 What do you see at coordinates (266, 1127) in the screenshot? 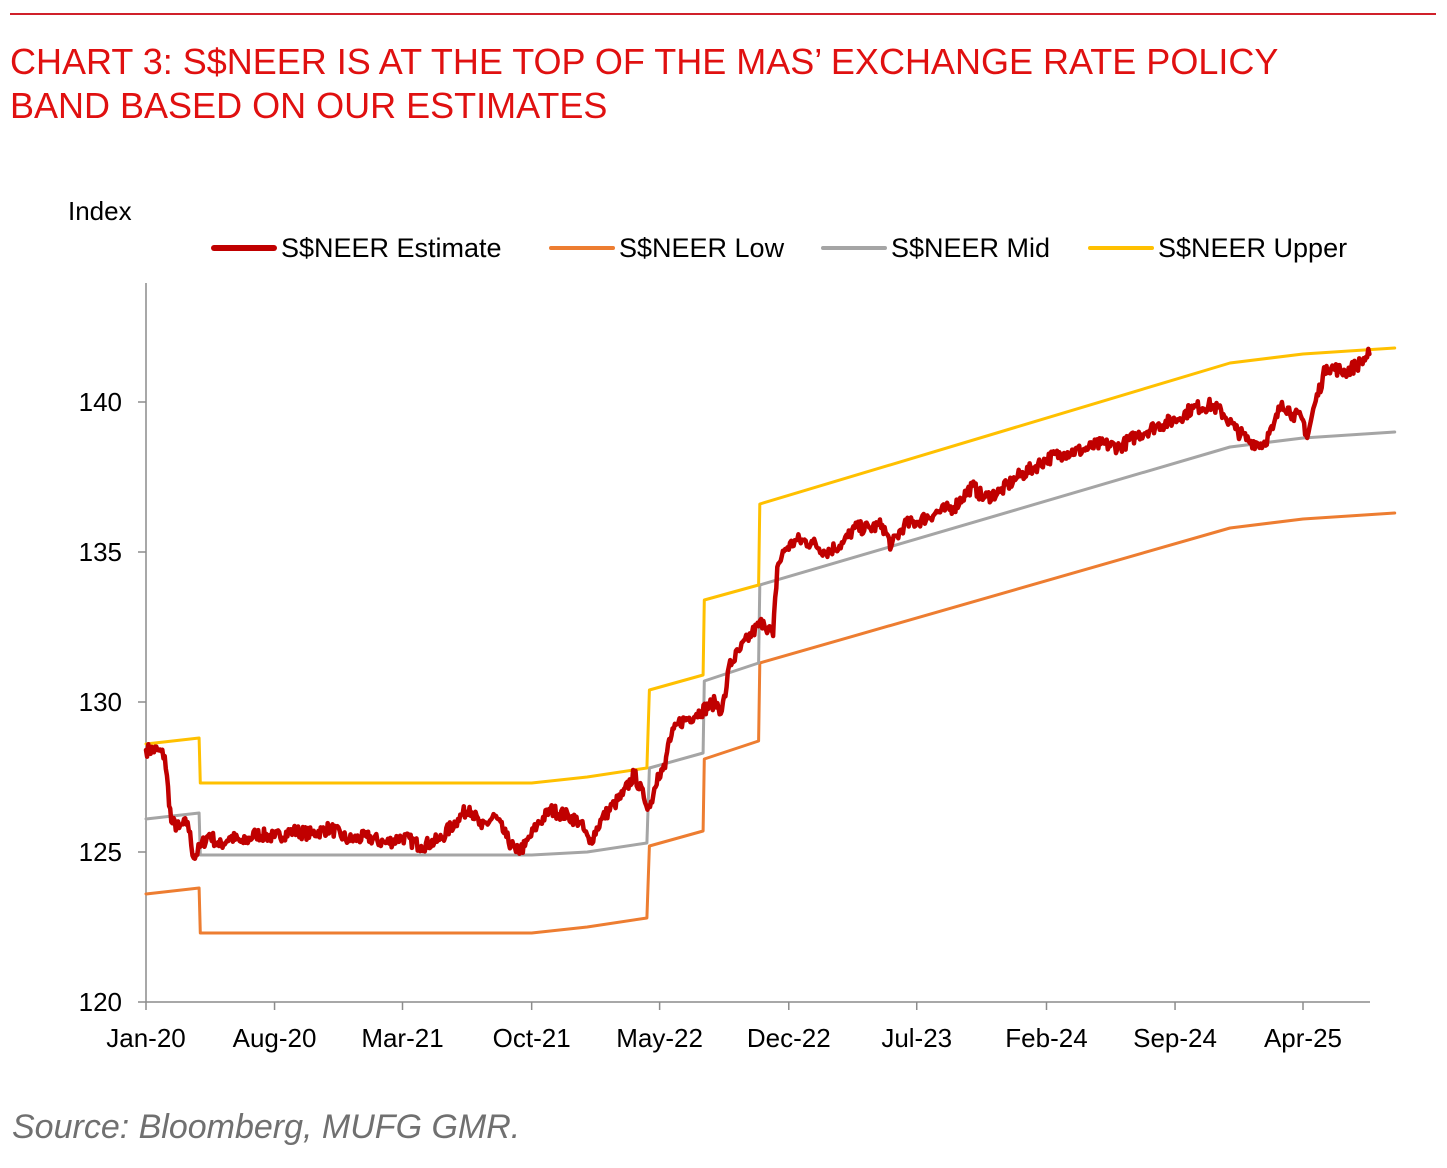
I see `source-note: Source: Bloomberg, MUFG GMR.` at bounding box center [266, 1127].